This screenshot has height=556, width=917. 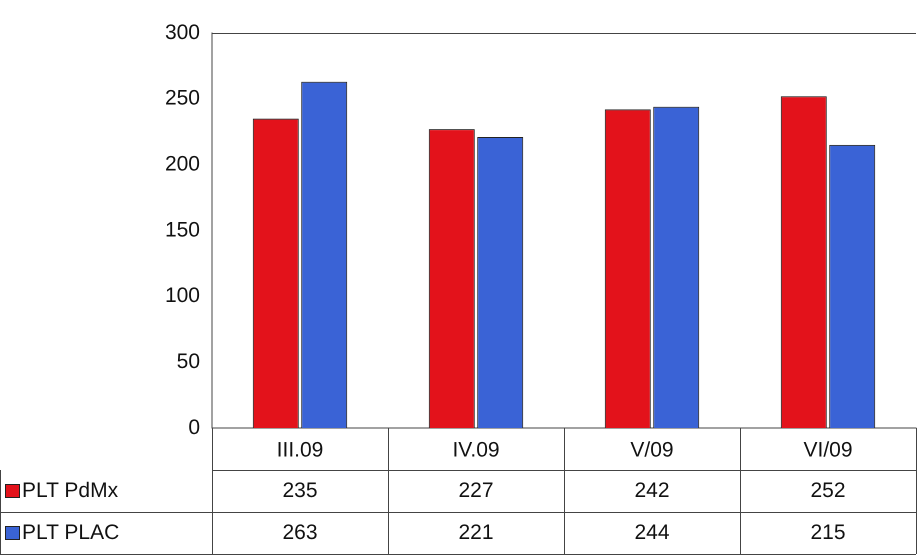 I want to click on y-tick-label: 200, so click(x=182, y=164).